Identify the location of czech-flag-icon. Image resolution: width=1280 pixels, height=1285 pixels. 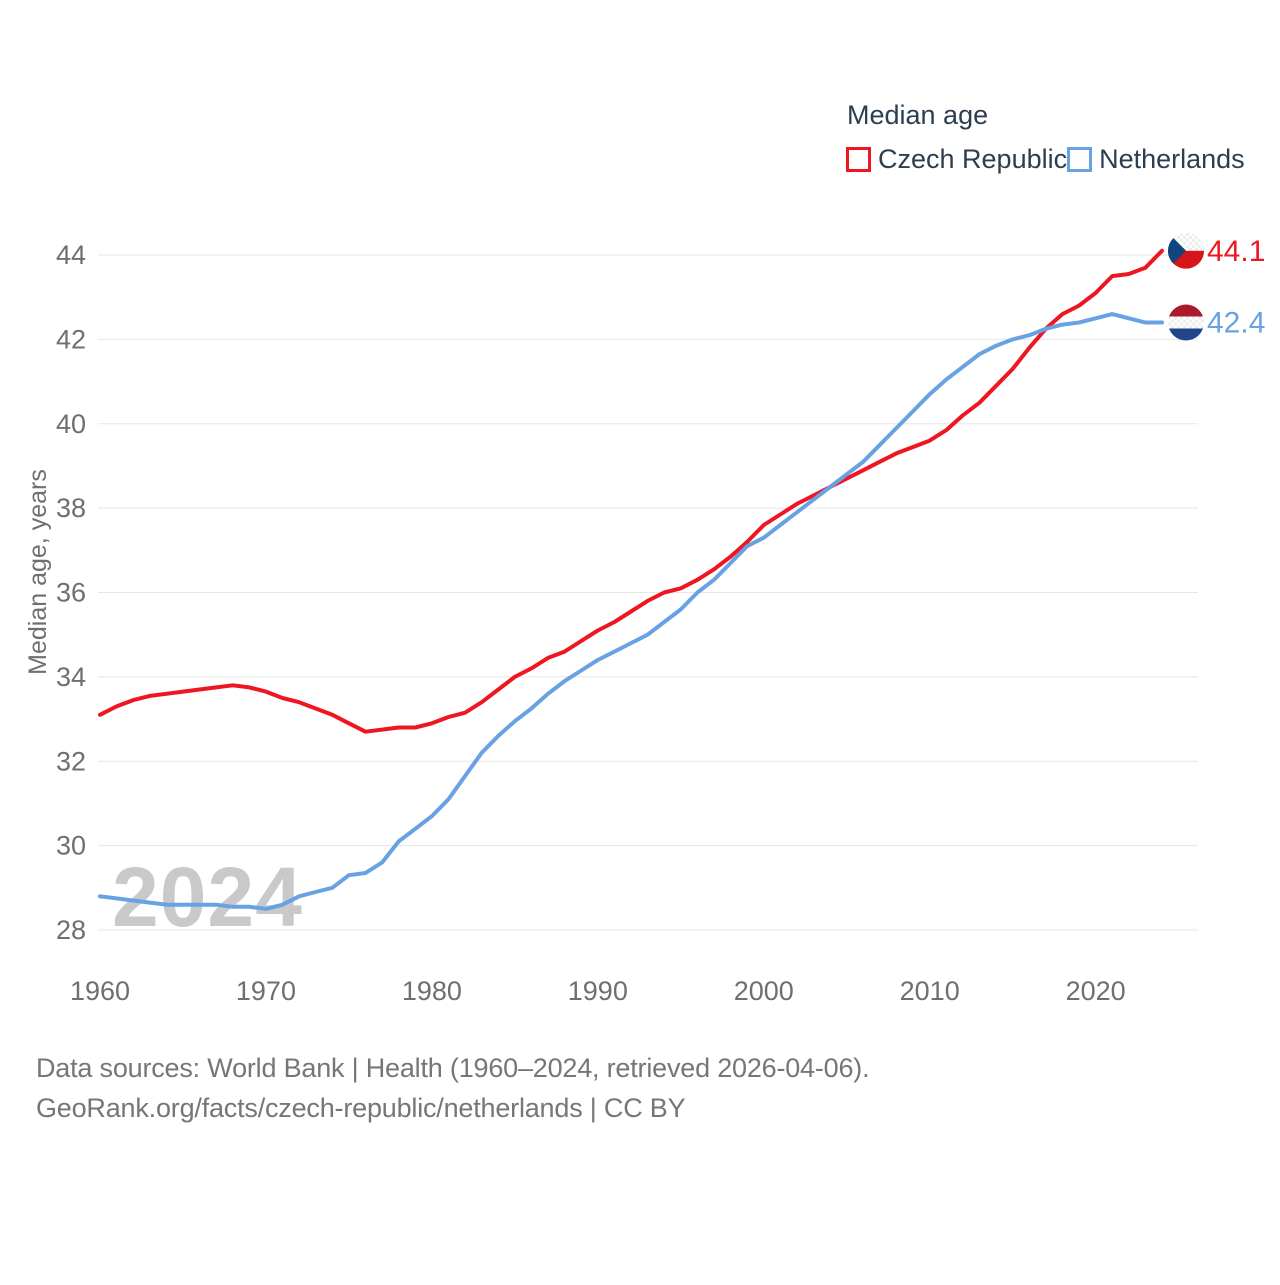
(1186, 250).